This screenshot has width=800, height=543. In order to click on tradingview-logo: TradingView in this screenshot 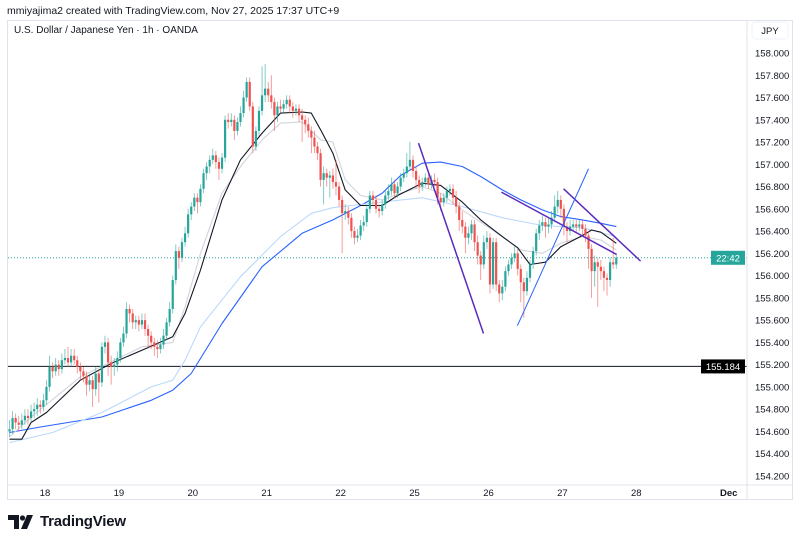, I will do `click(67, 521)`.